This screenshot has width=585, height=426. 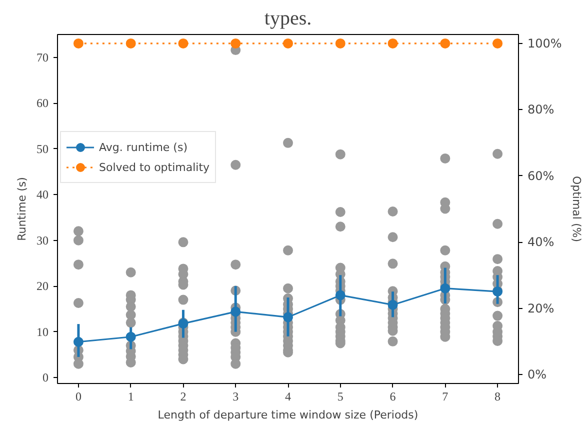 What do you see at coordinates (131, 397) in the screenshot?
I see `x-tick-label: 1` at bounding box center [131, 397].